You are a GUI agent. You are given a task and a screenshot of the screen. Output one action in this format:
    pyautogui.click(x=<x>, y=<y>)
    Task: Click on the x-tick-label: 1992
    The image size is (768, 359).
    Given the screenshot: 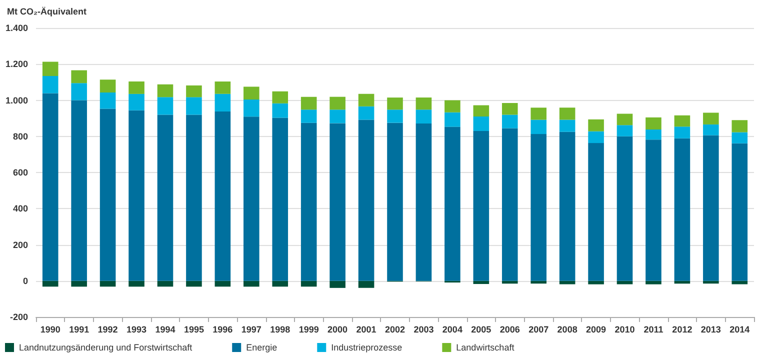 What is the action you would take?
    pyautogui.click(x=108, y=329)
    